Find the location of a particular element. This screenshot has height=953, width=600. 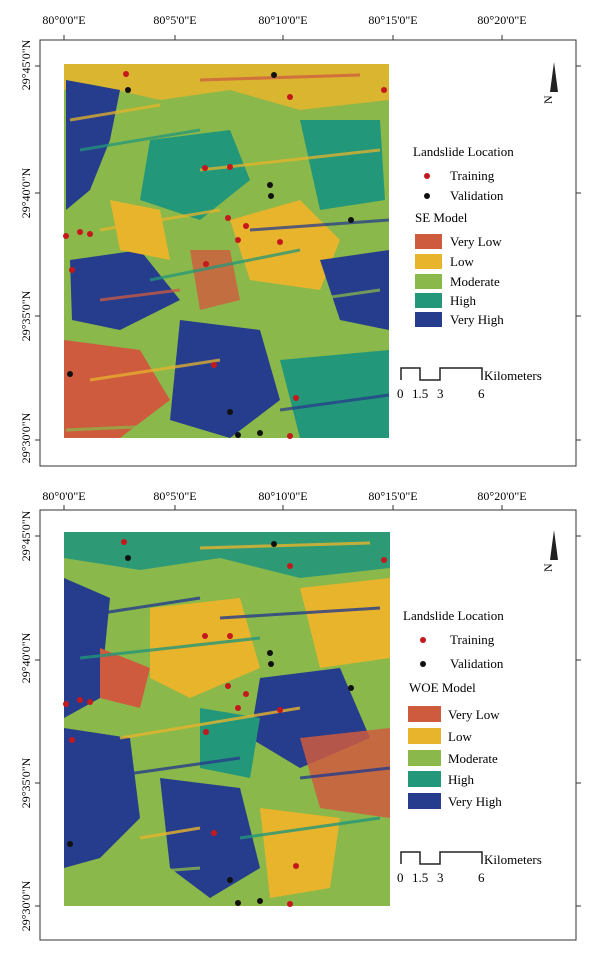

model-title: WOE Model is located at coordinates (442, 687).